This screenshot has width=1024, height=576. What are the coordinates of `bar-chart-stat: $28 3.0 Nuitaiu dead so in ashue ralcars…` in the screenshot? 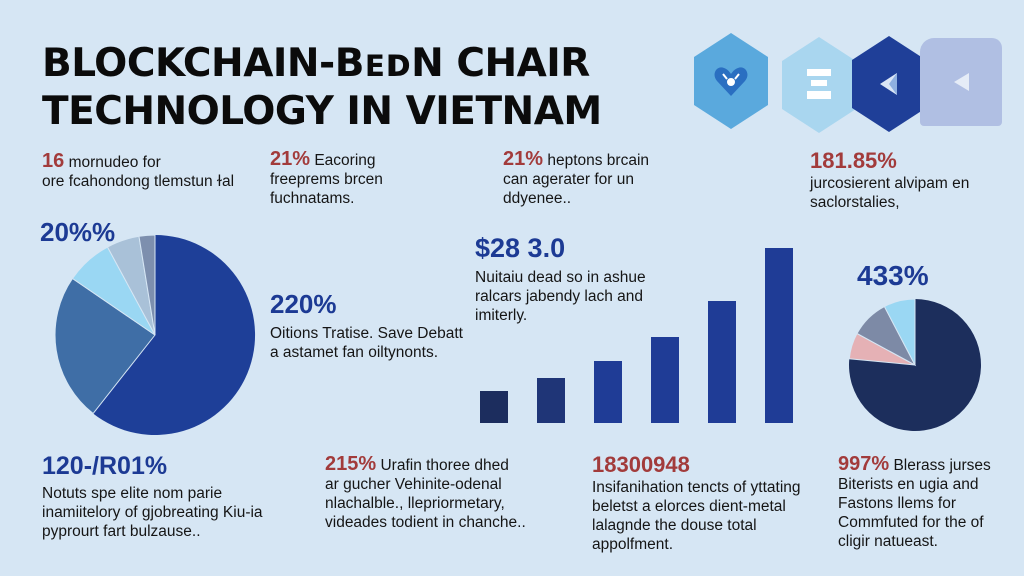 It's located at (575, 279).